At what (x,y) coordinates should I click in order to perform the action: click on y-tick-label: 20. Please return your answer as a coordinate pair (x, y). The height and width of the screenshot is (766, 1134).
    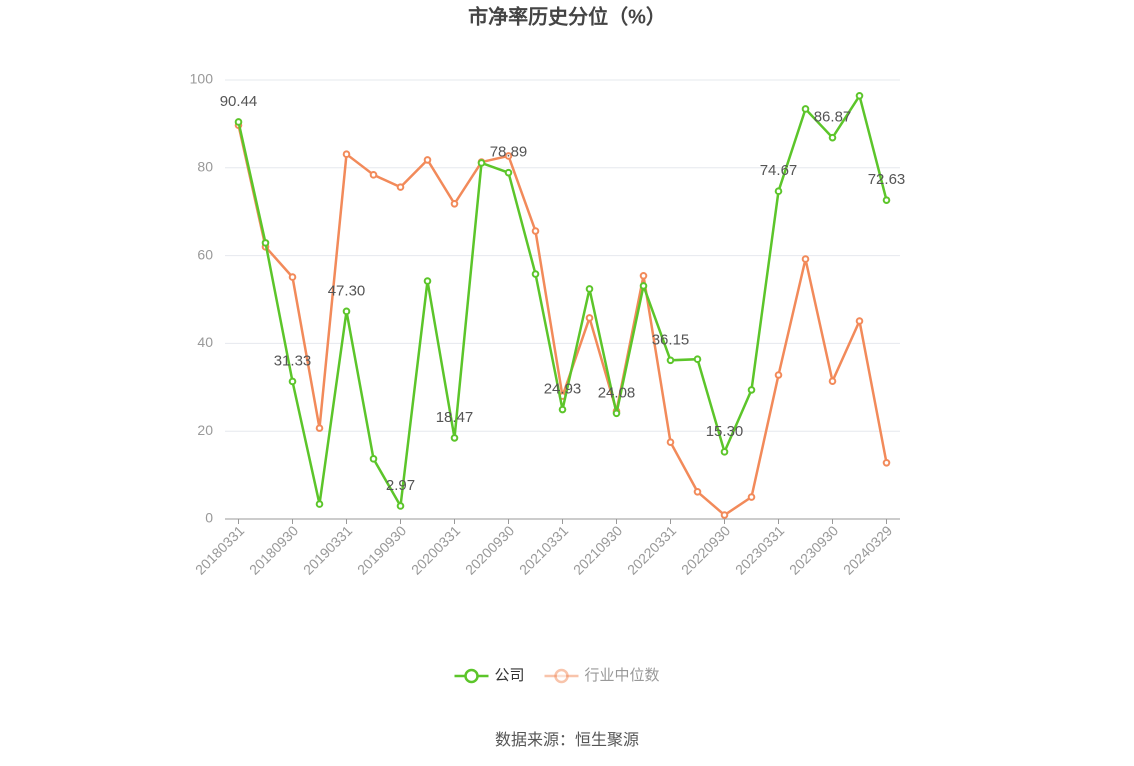
    Looking at the image, I should click on (205, 430).